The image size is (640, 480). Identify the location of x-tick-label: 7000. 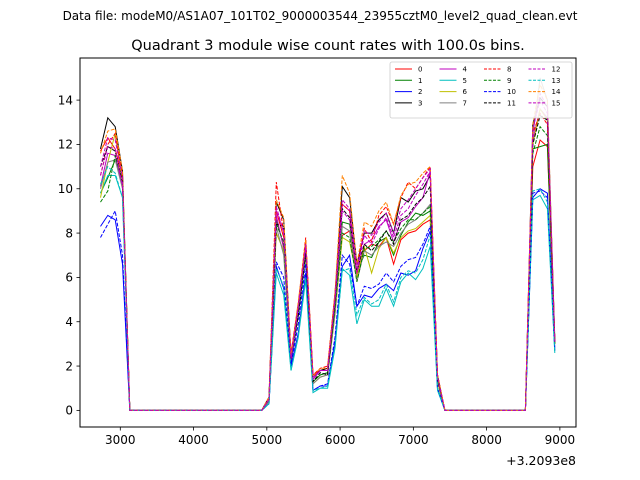
(413, 440).